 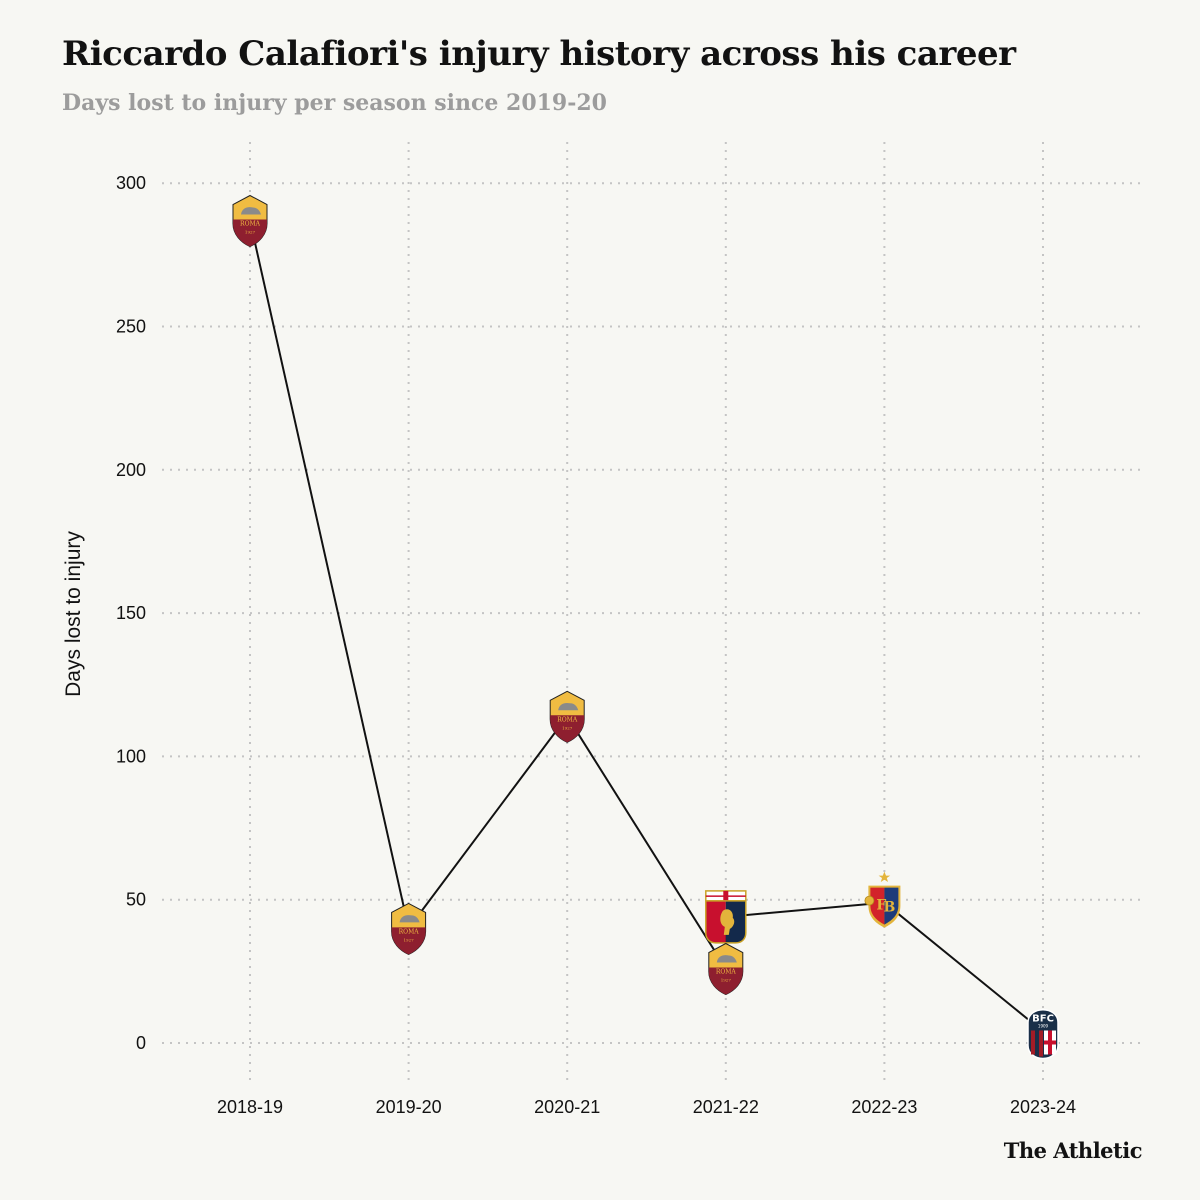 I want to click on x-tick-label: 2018-19, so click(x=250, y=1107).